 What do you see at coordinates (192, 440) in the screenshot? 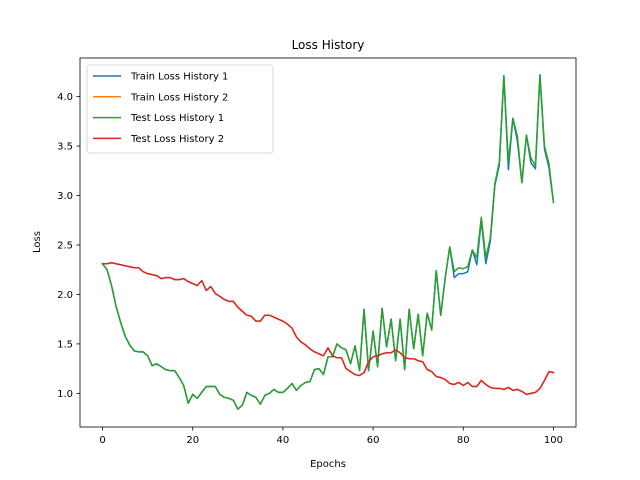
I see `x-tick-label: 20` at bounding box center [192, 440].